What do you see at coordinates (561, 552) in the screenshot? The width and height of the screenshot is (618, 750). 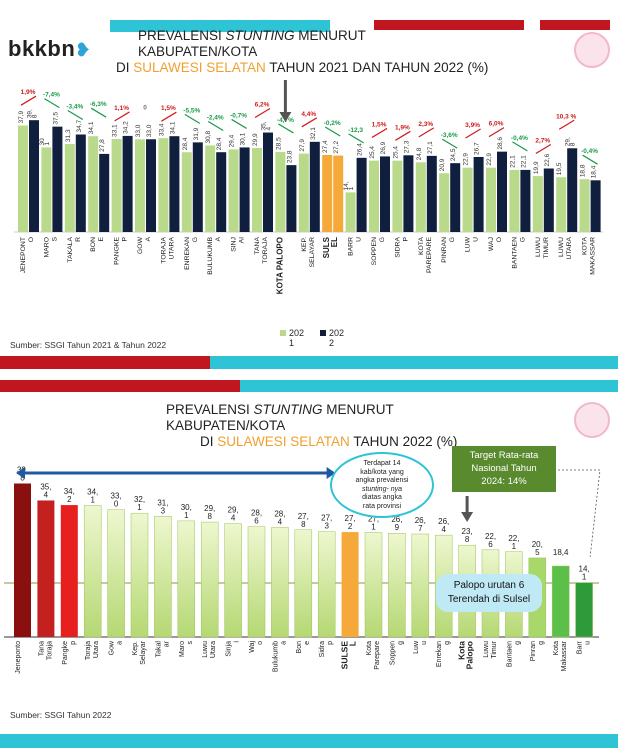 I see `value-label-kota-makassar: 18,4` at bounding box center [561, 552].